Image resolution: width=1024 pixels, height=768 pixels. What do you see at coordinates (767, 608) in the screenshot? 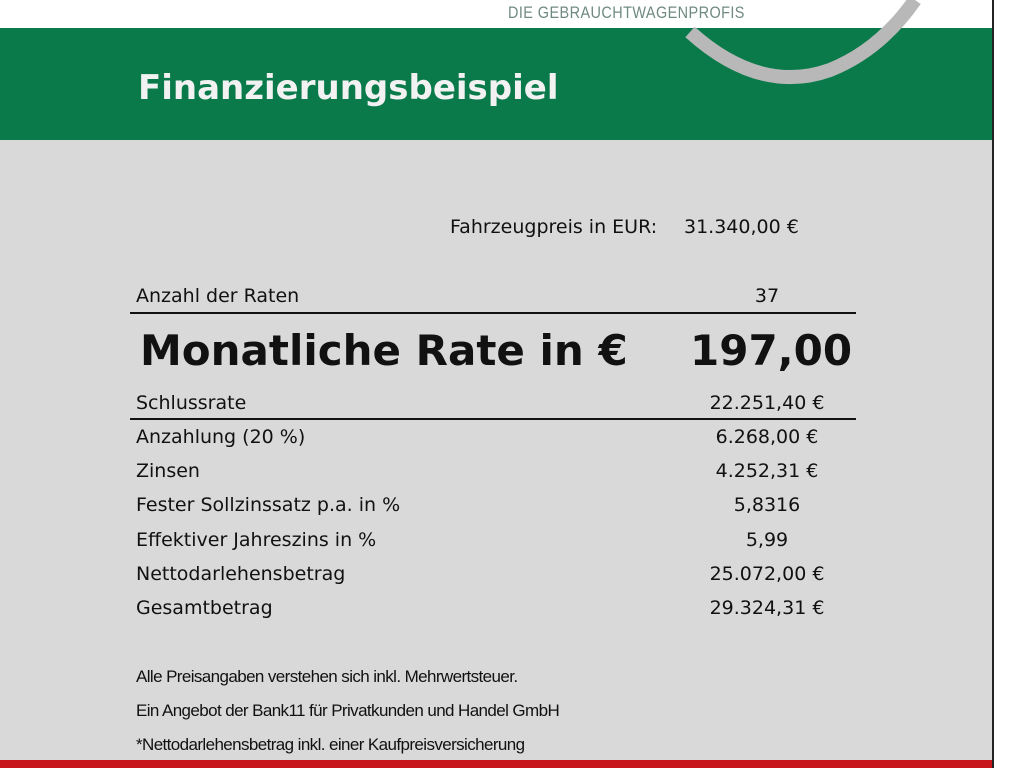
I see `row-value: 29.324,31 €` at bounding box center [767, 608].